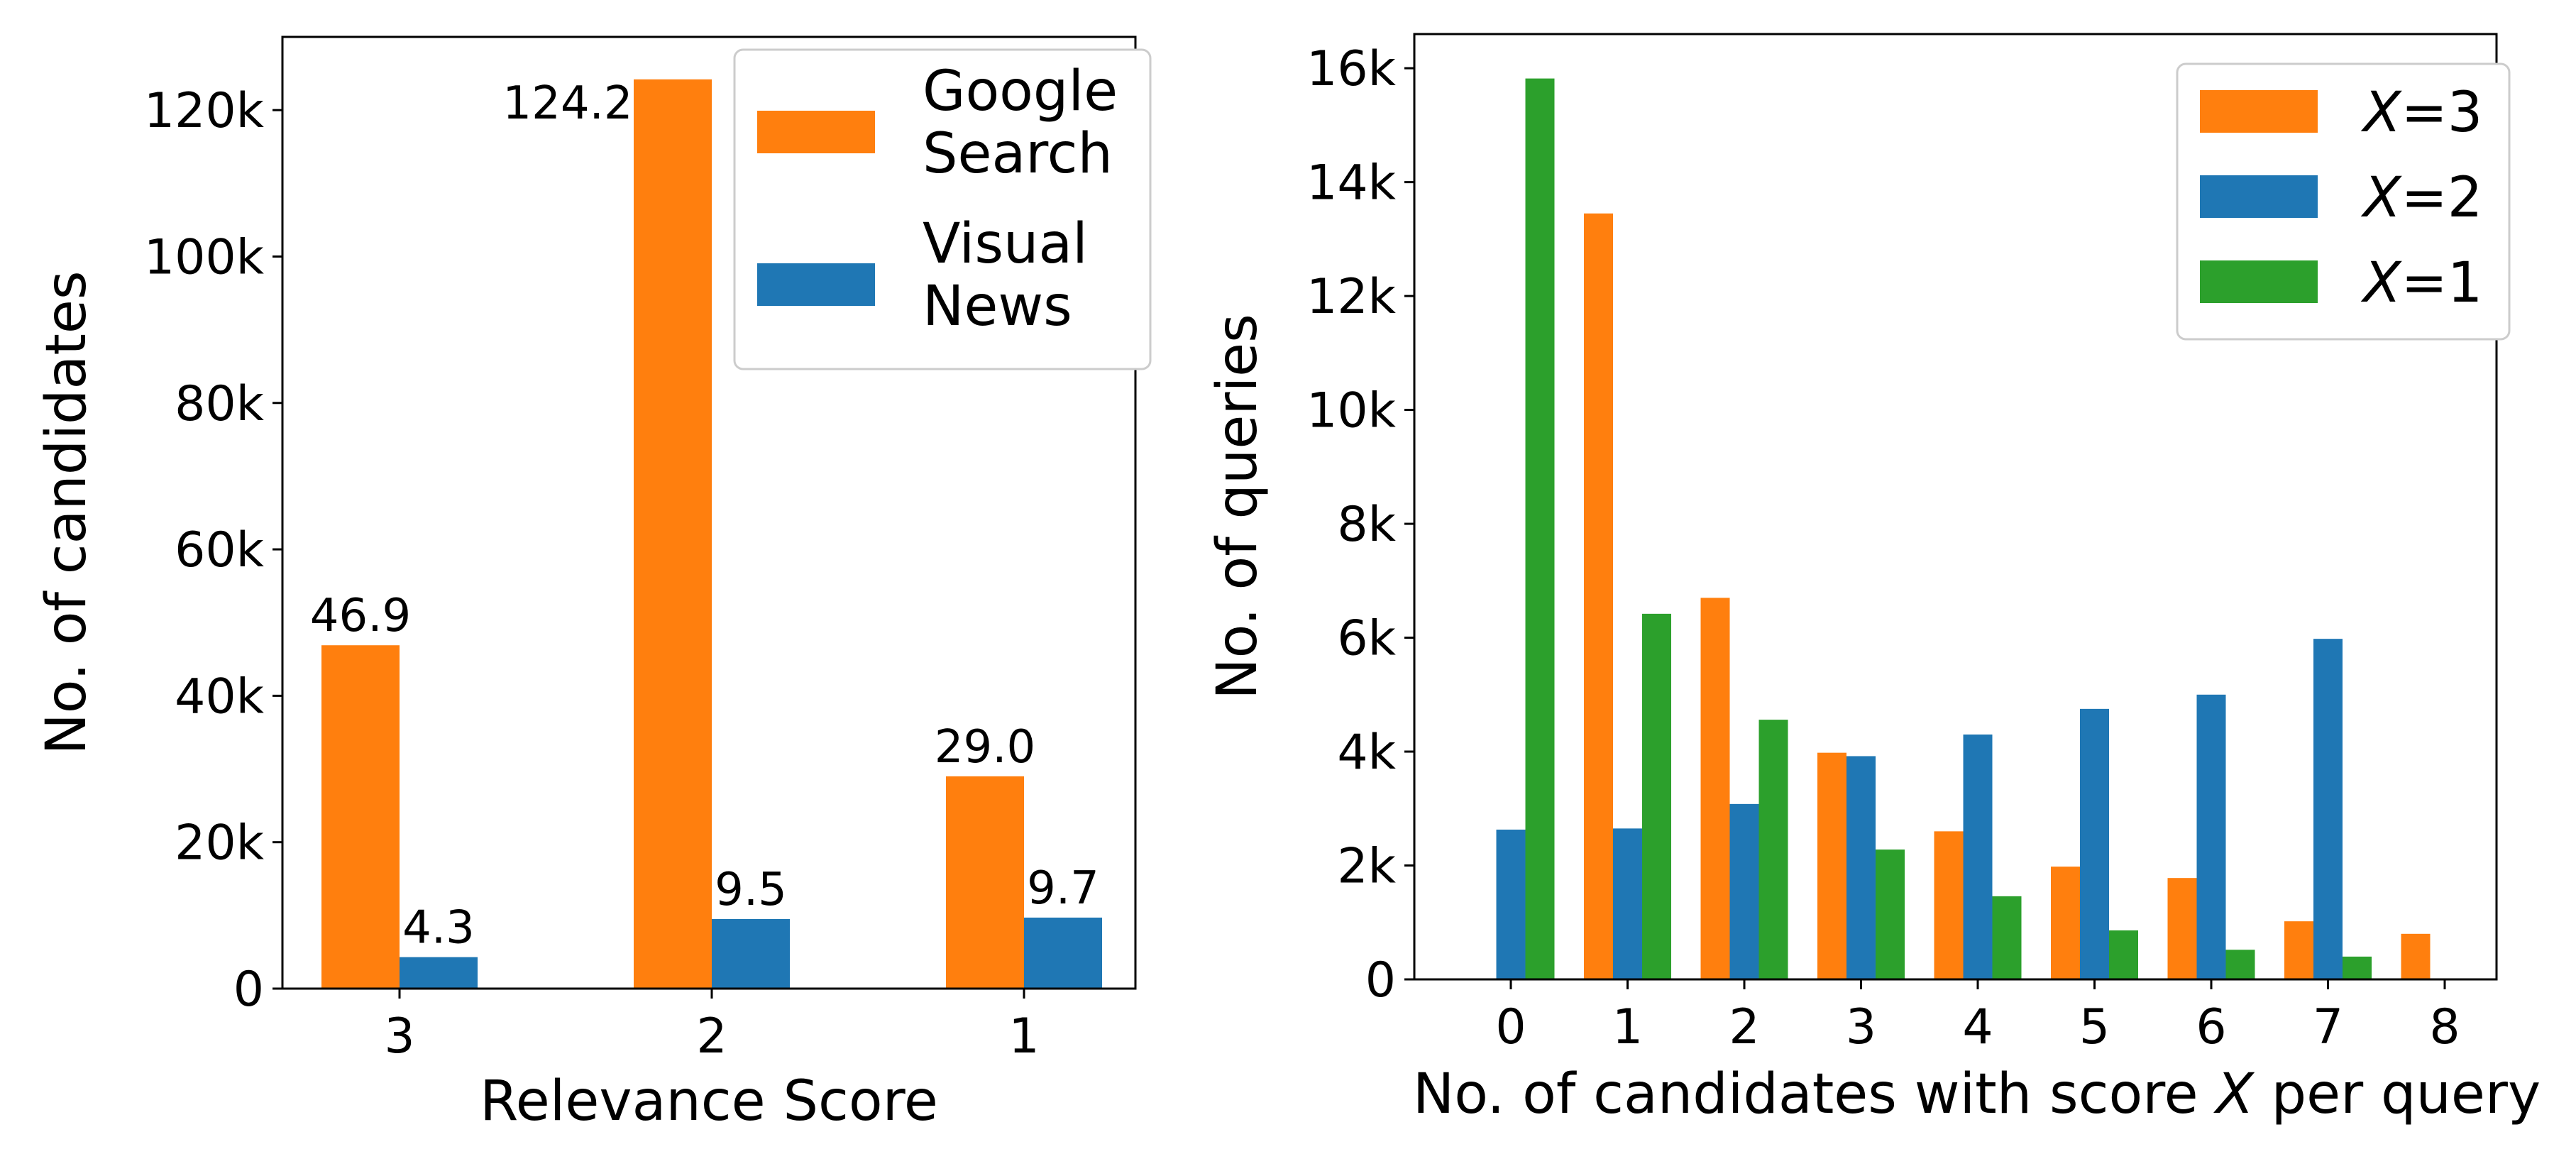 The image size is (2576, 1171). I want to click on x-tick-label: 7, so click(2328, 1027).